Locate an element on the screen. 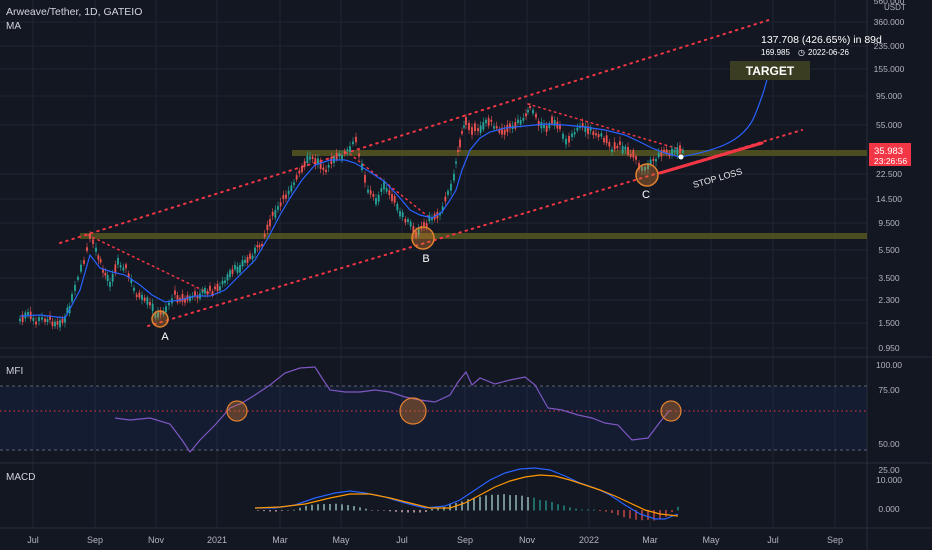  price-tick-label: 9.500 is located at coordinates (889, 223).